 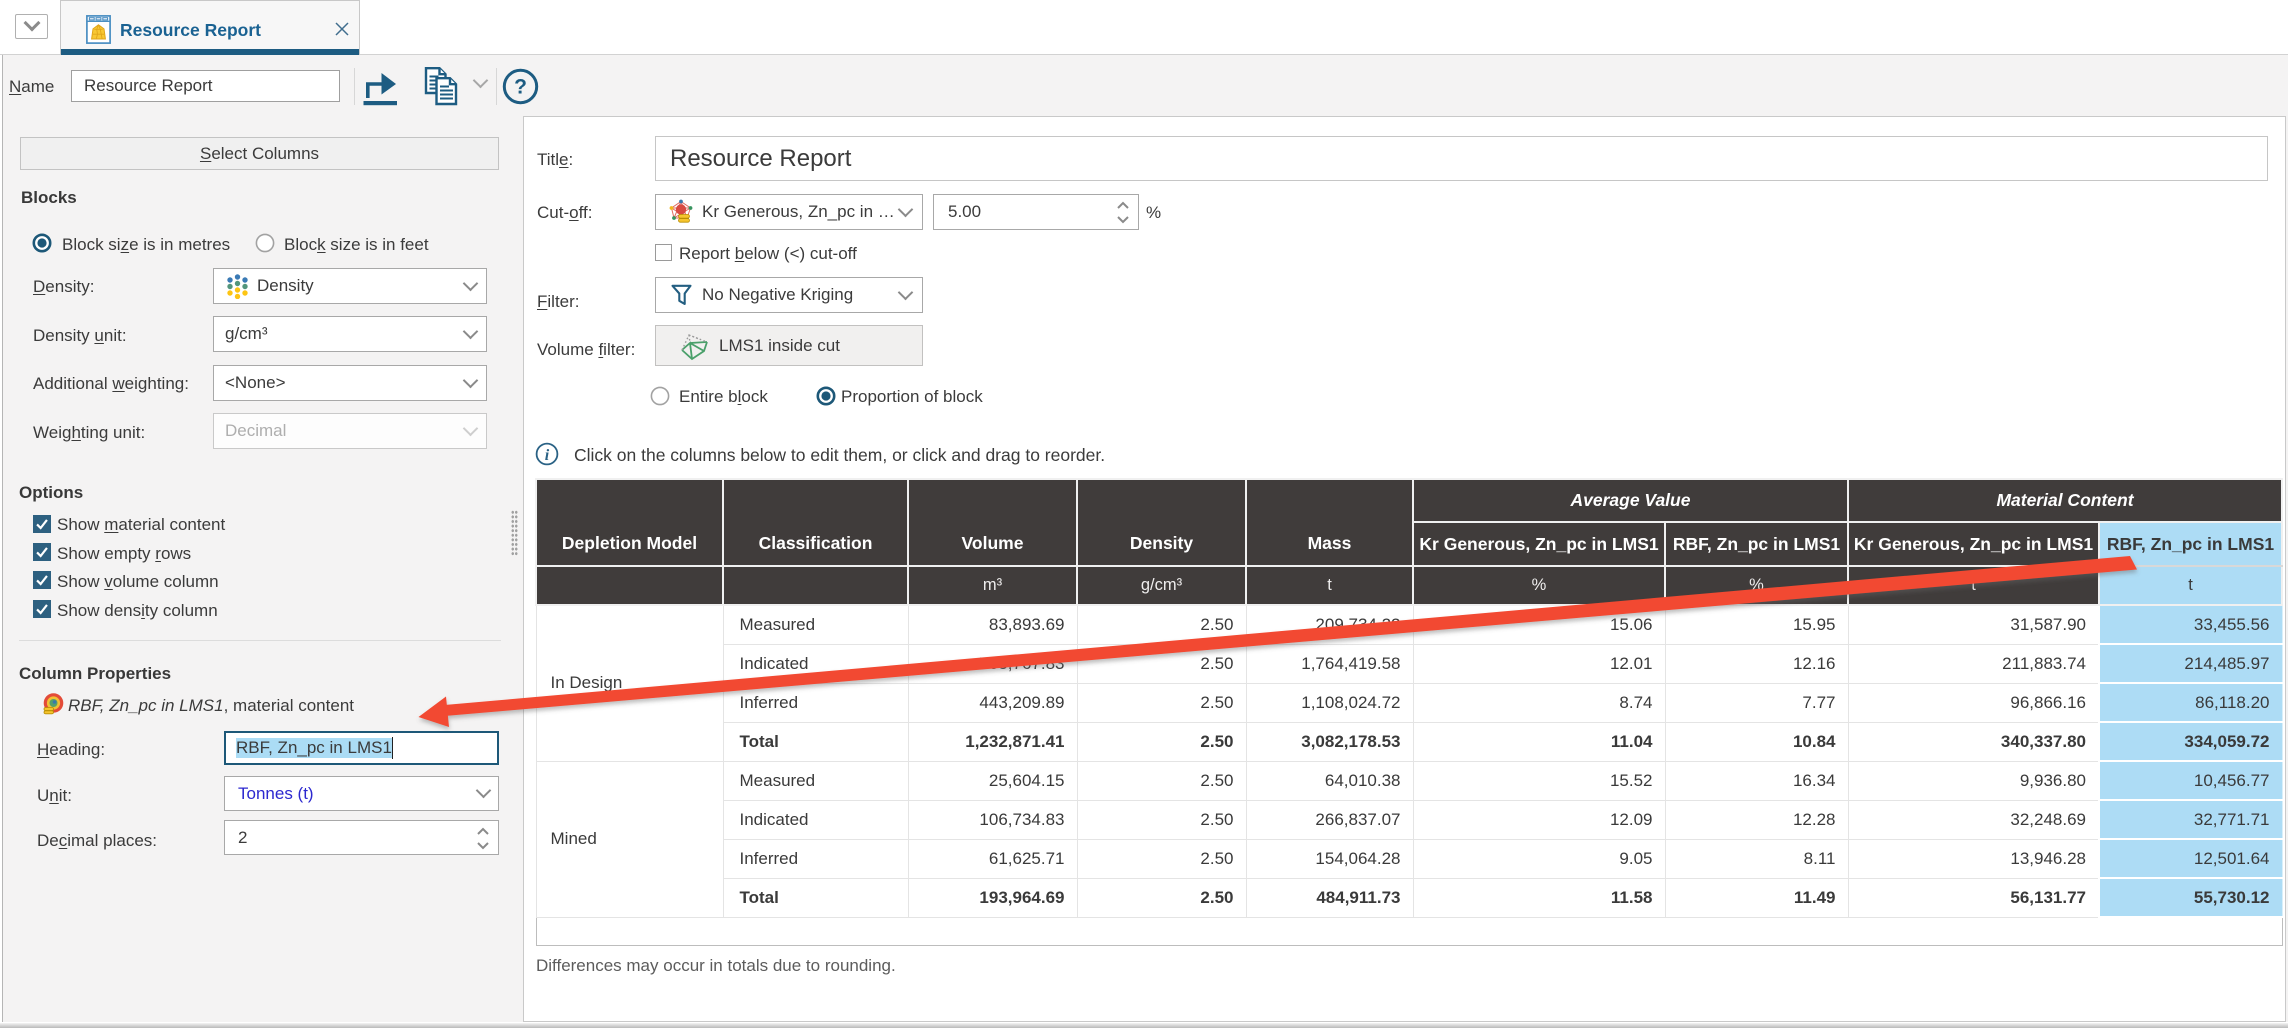 What do you see at coordinates (547, 455) in the screenshot?
I see `svg-text: i` at bounding box center [547, 455].